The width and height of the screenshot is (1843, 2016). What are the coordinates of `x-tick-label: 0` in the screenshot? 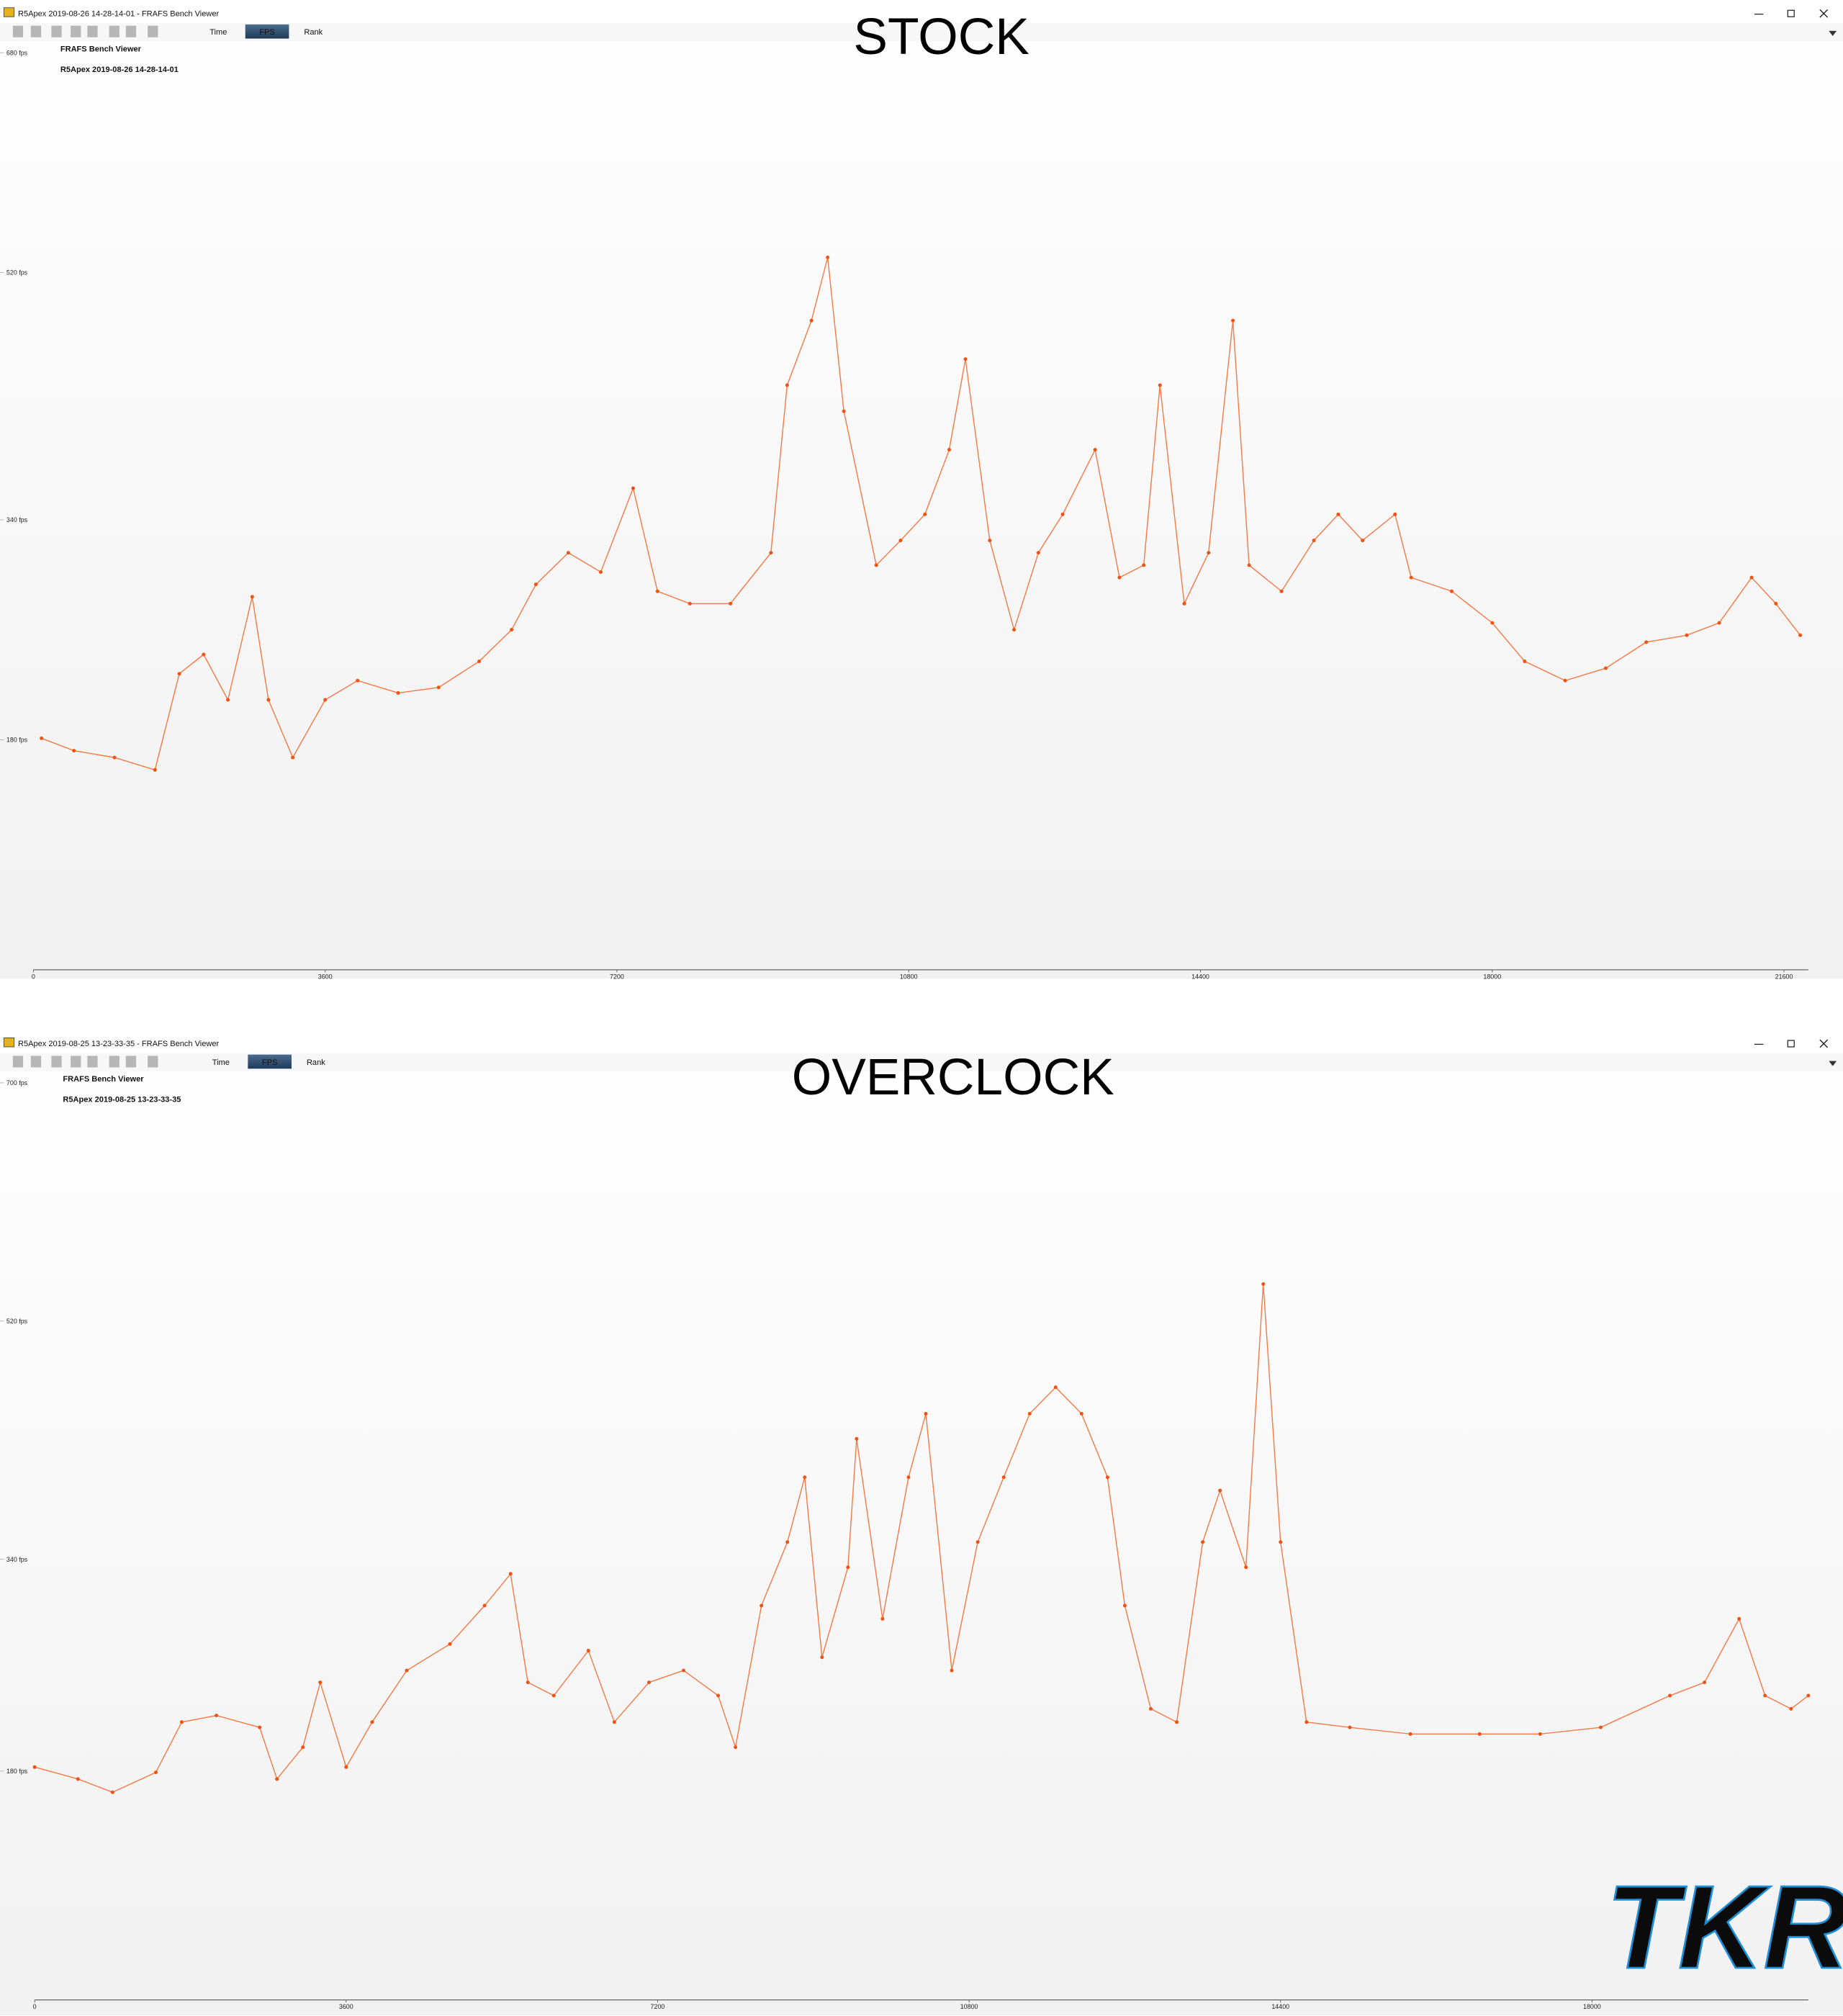 It's located at (35, 2006).